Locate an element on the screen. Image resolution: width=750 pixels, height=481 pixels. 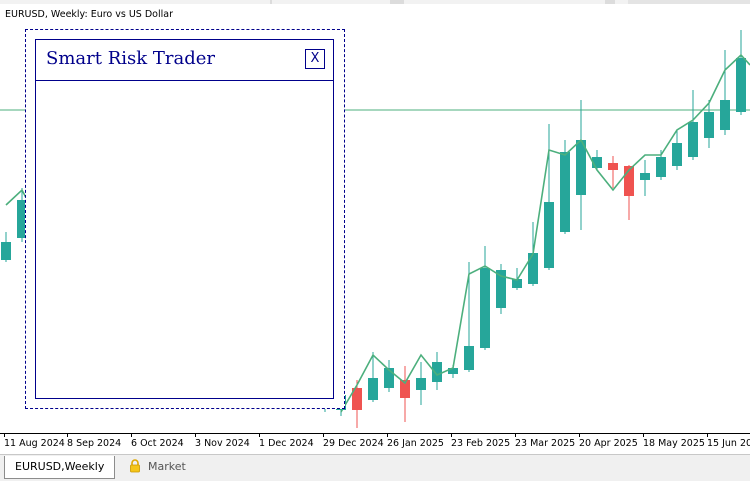
x-axis-label: 8 Sep 2024 is located at coordinates (94, 443).